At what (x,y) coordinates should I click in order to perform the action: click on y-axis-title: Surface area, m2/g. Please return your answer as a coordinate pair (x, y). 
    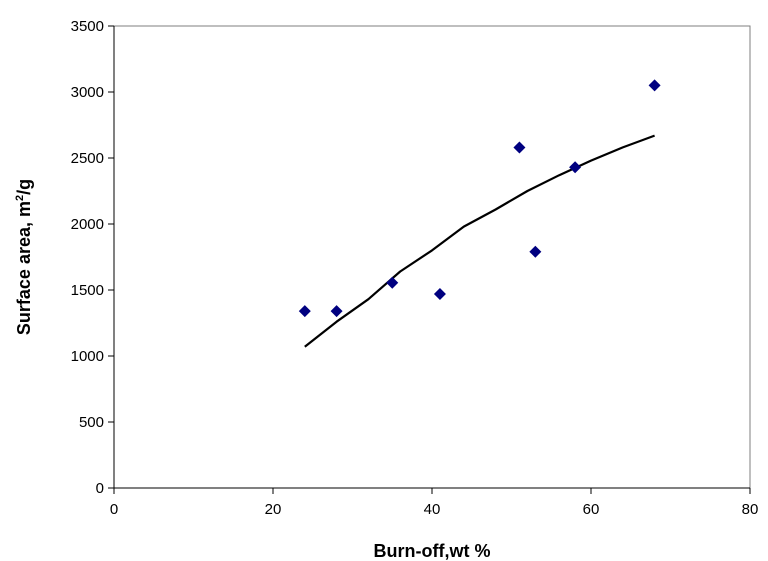
    Looking at the image, I should click on (24, 257).